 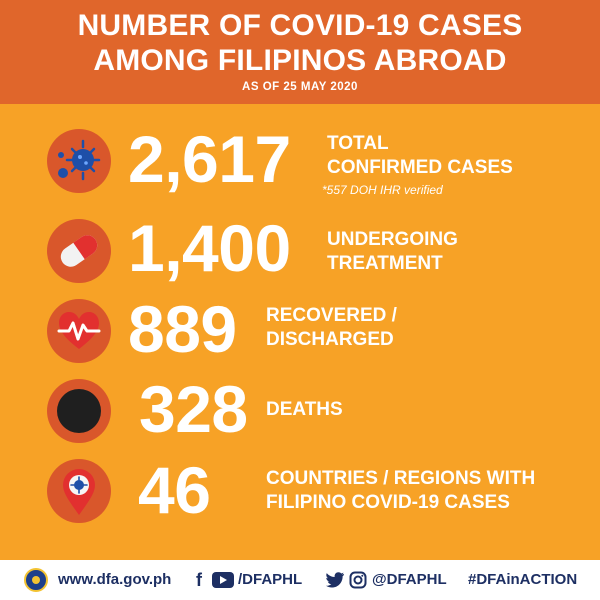 I want to click on facebook-youtube-handle: /DFAPHL, so click(x=270, y=579).